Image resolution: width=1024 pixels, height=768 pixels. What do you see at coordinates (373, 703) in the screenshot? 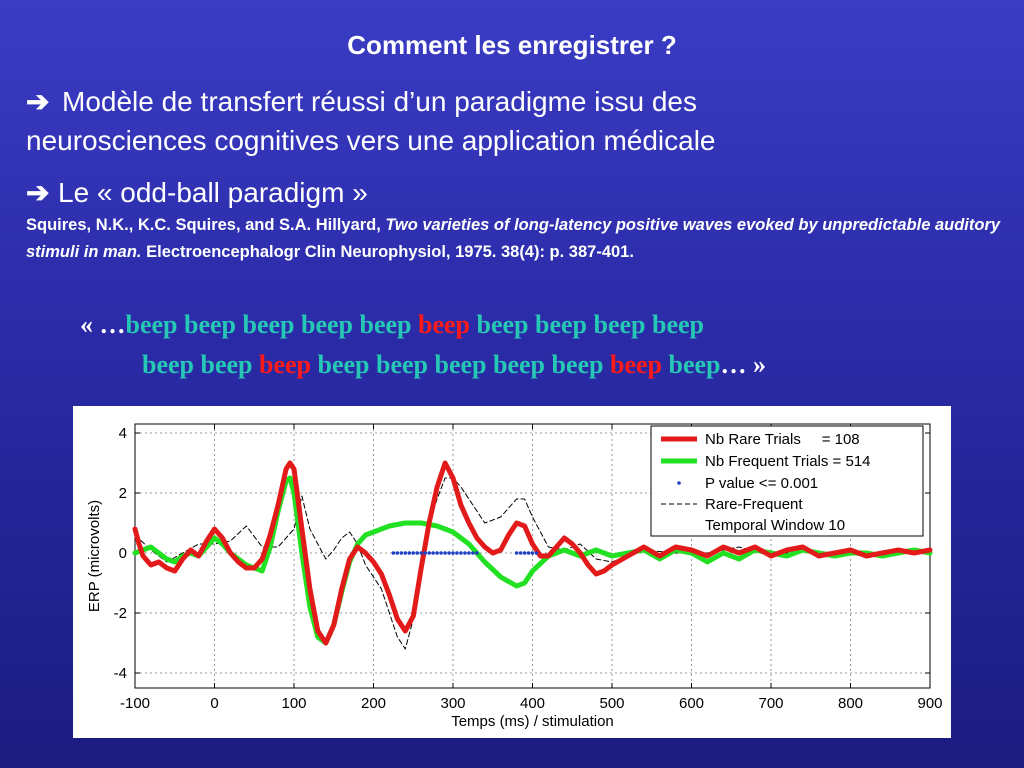
I see `x-tick-label: 200` at bounding box center [373, 703].